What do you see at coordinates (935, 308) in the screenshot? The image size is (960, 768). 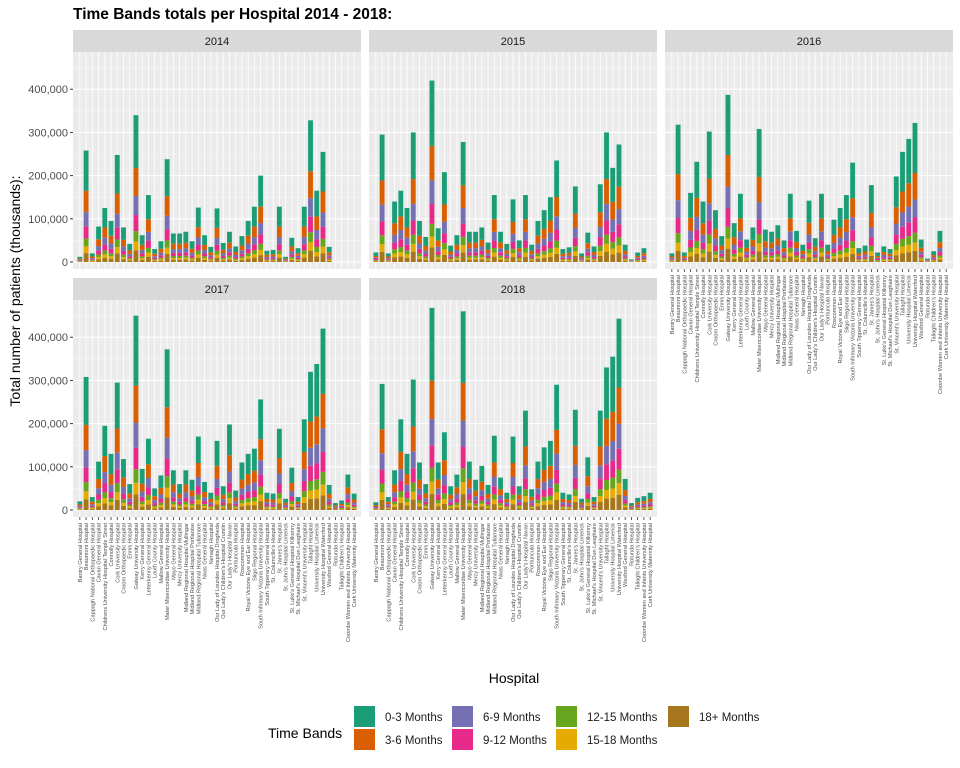 I see `x-tick-label: Tallaght Children's Hospital` at bounding box center [935, 308].